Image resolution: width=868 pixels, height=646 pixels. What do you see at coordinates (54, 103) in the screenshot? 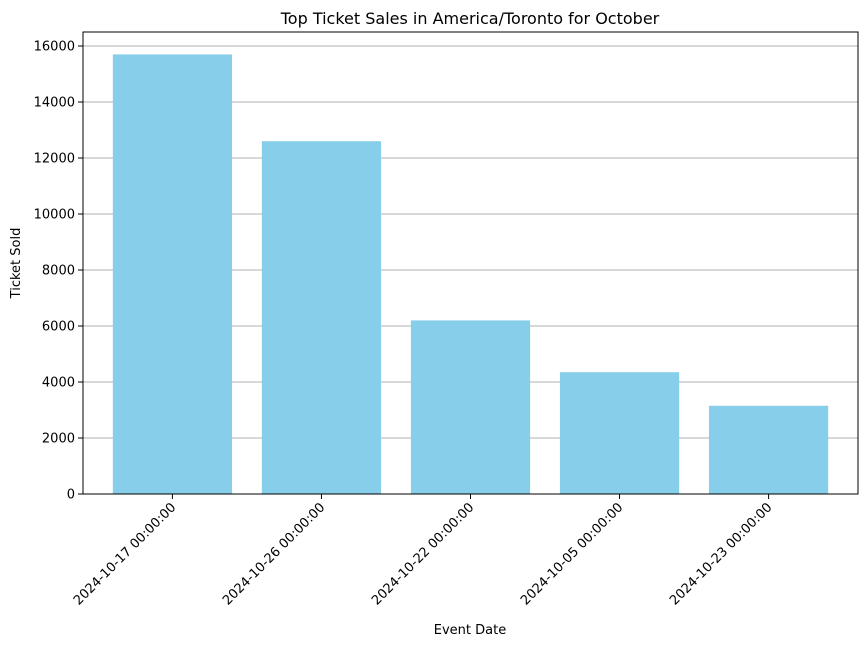
I see `y-tick-label: 14000` at bounding box center [54, 103].